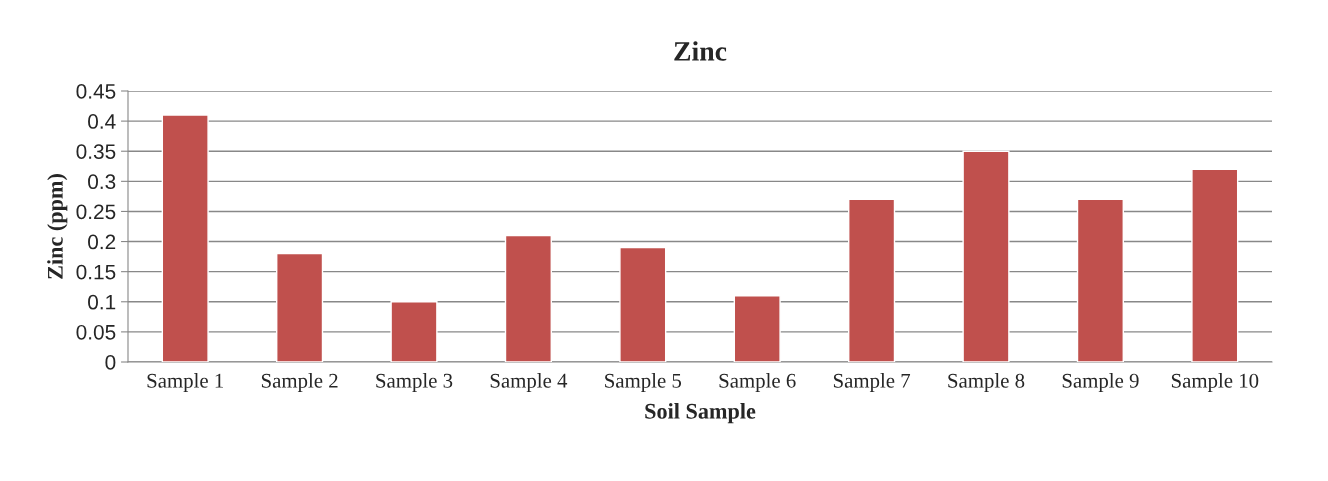 Image resolution: width=1328 pixels, height=481 pixels. I want to click on x-tick-label: Sample 4, so click(529, 382).